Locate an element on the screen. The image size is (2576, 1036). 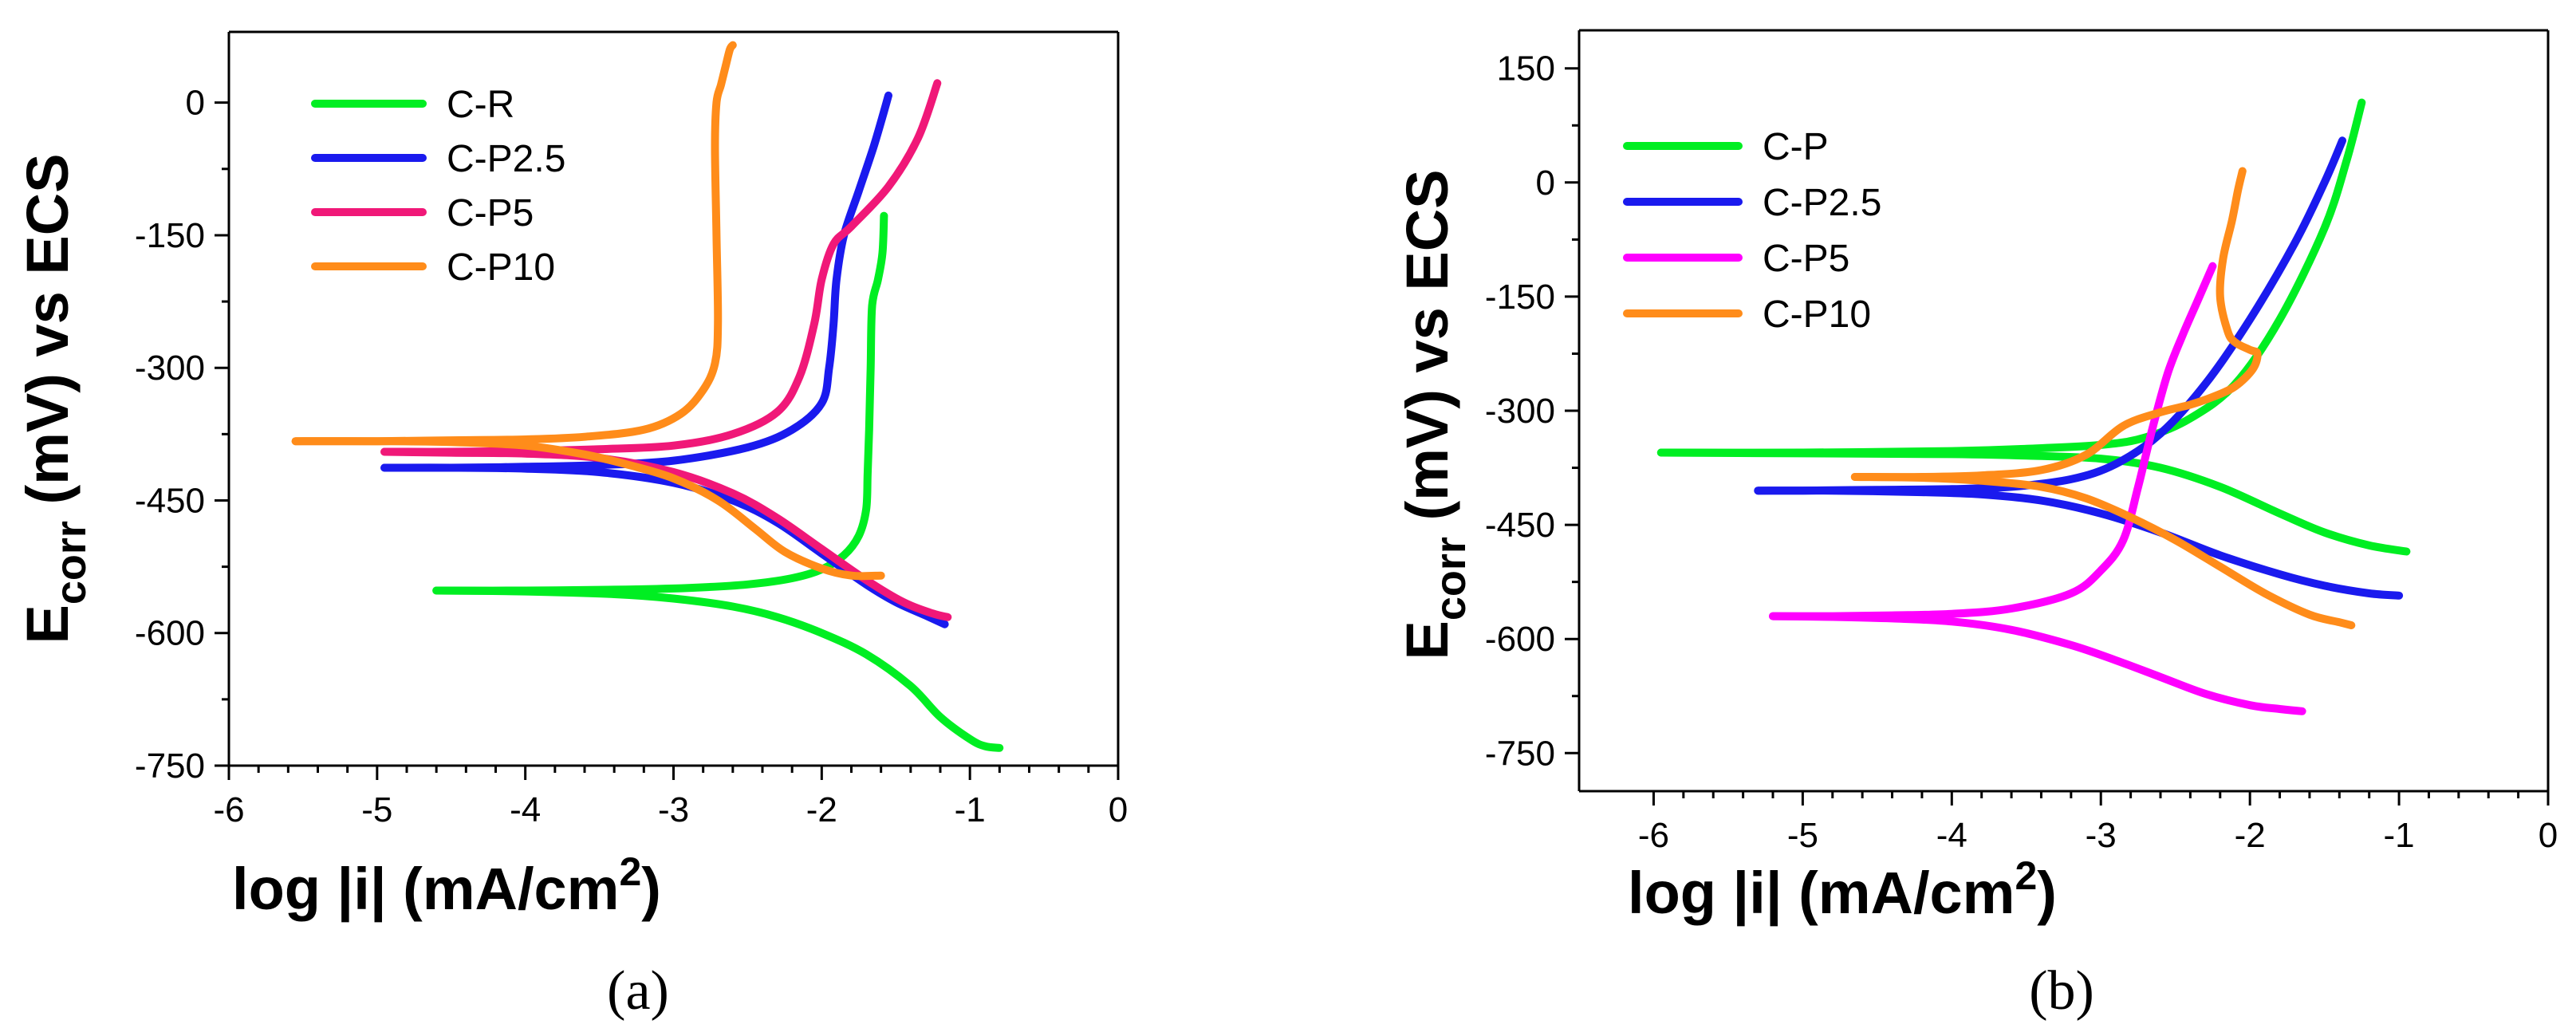
panel-b-x-tick-label: -3 is located at coordinates (2101, 835).